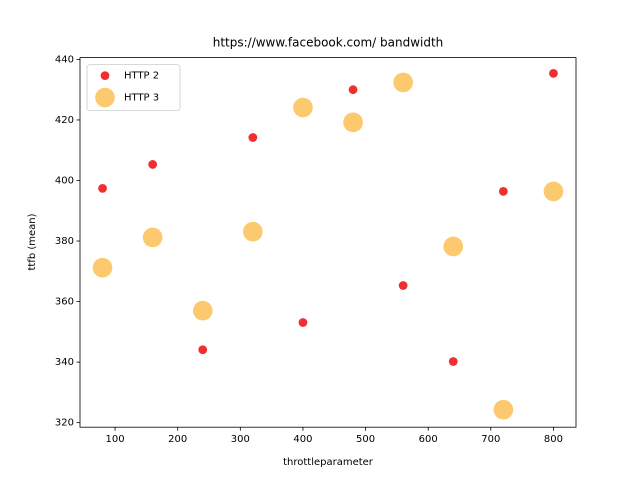 The height and width of the screenshot is (480, 640). I want to click on x-tick-label: 600, so click(428, 439).